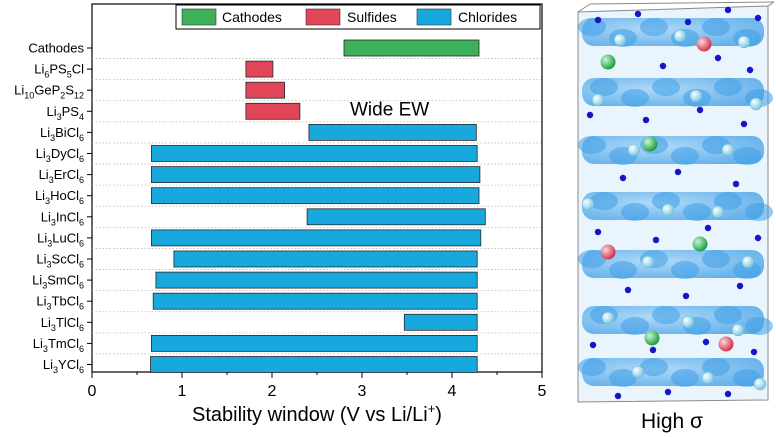  Describe the element at coordinates (66, 174) in the screenshot. I see `category-label-part: ErCl` at that location.